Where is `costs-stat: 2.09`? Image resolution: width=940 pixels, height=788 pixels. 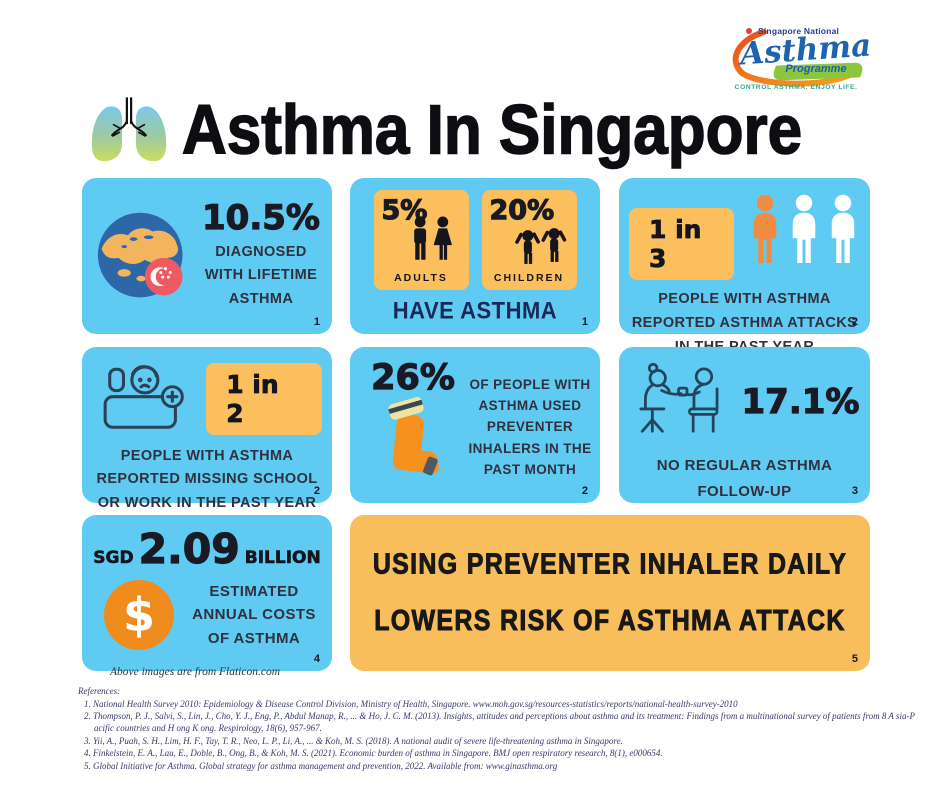 costs-stat: 2.09 is located at coordinates (189, 549).